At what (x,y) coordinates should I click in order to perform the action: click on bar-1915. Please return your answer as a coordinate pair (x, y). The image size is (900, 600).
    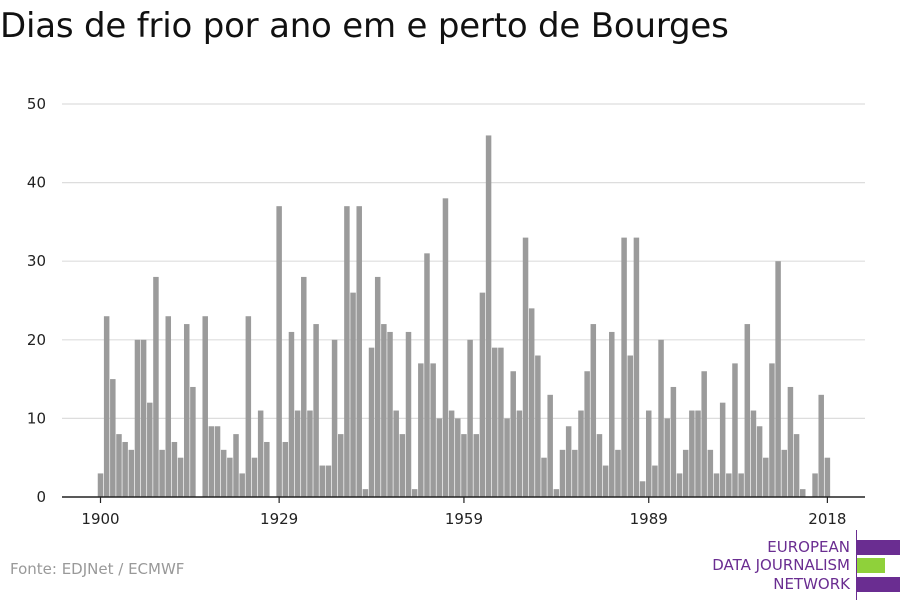
    Looking at the image, I should click on (193, 441).